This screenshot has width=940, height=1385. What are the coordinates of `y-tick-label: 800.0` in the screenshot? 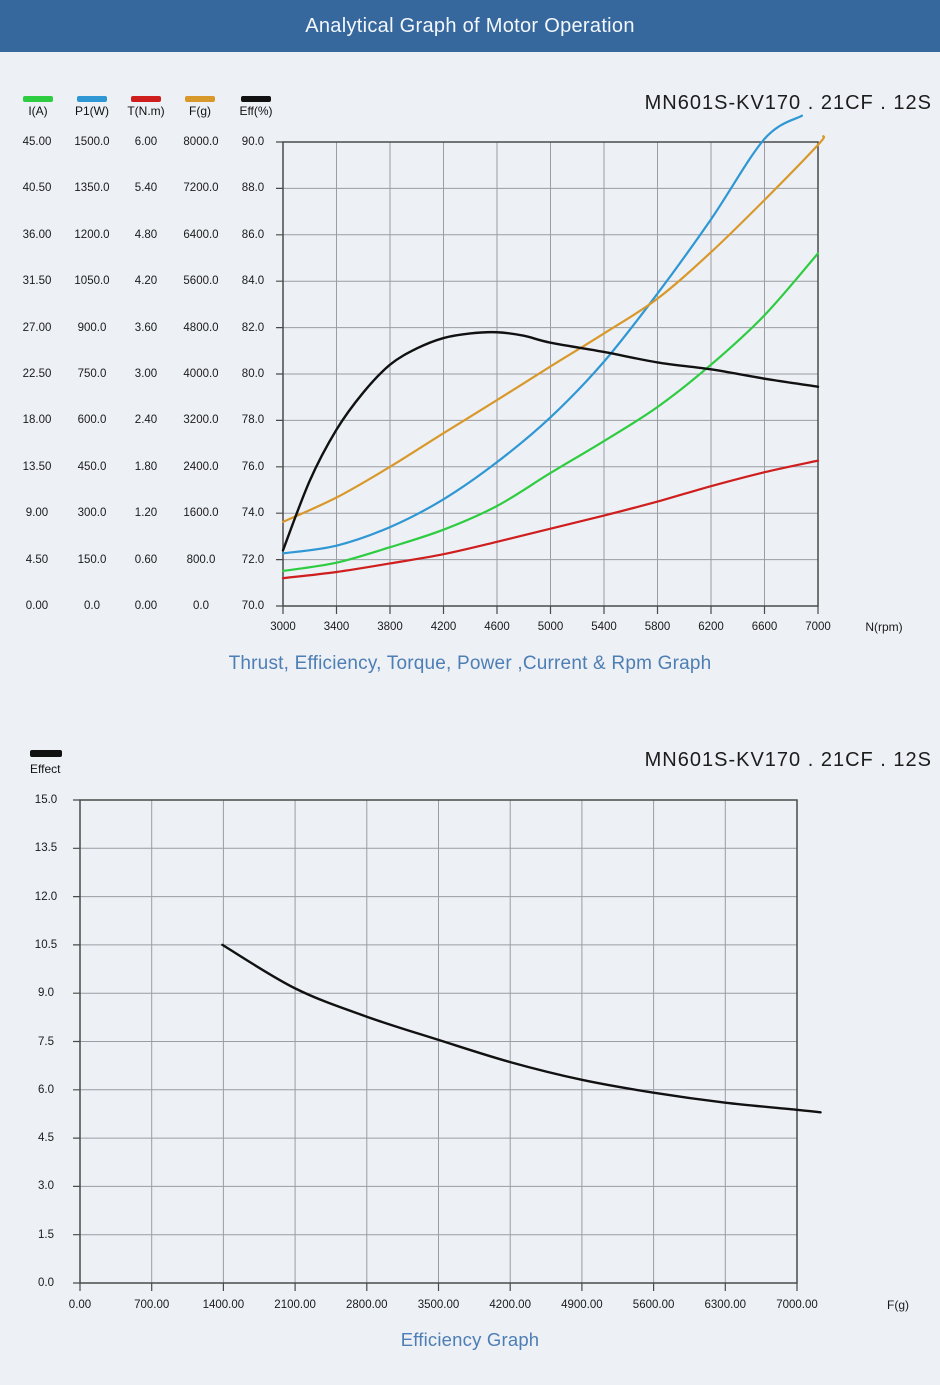 It's located at (201, 559).